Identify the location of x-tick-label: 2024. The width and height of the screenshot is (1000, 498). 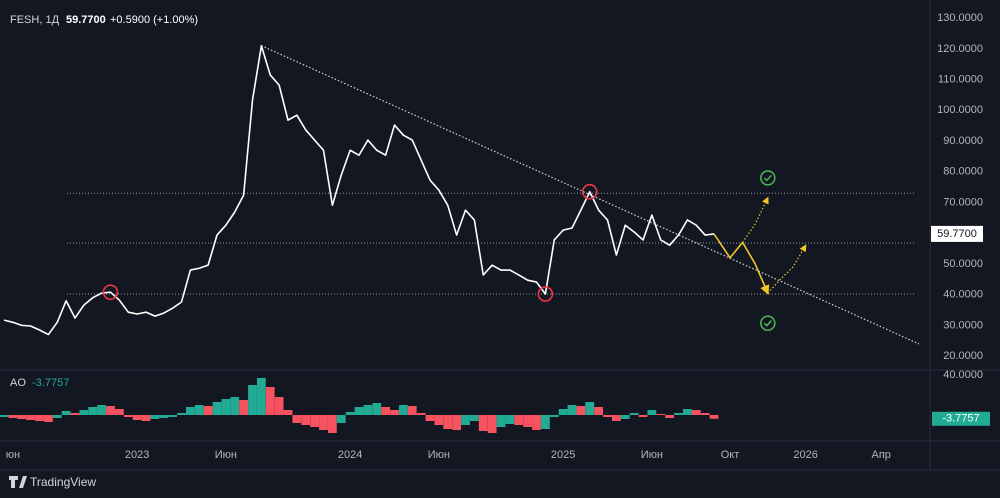
(350, 455).